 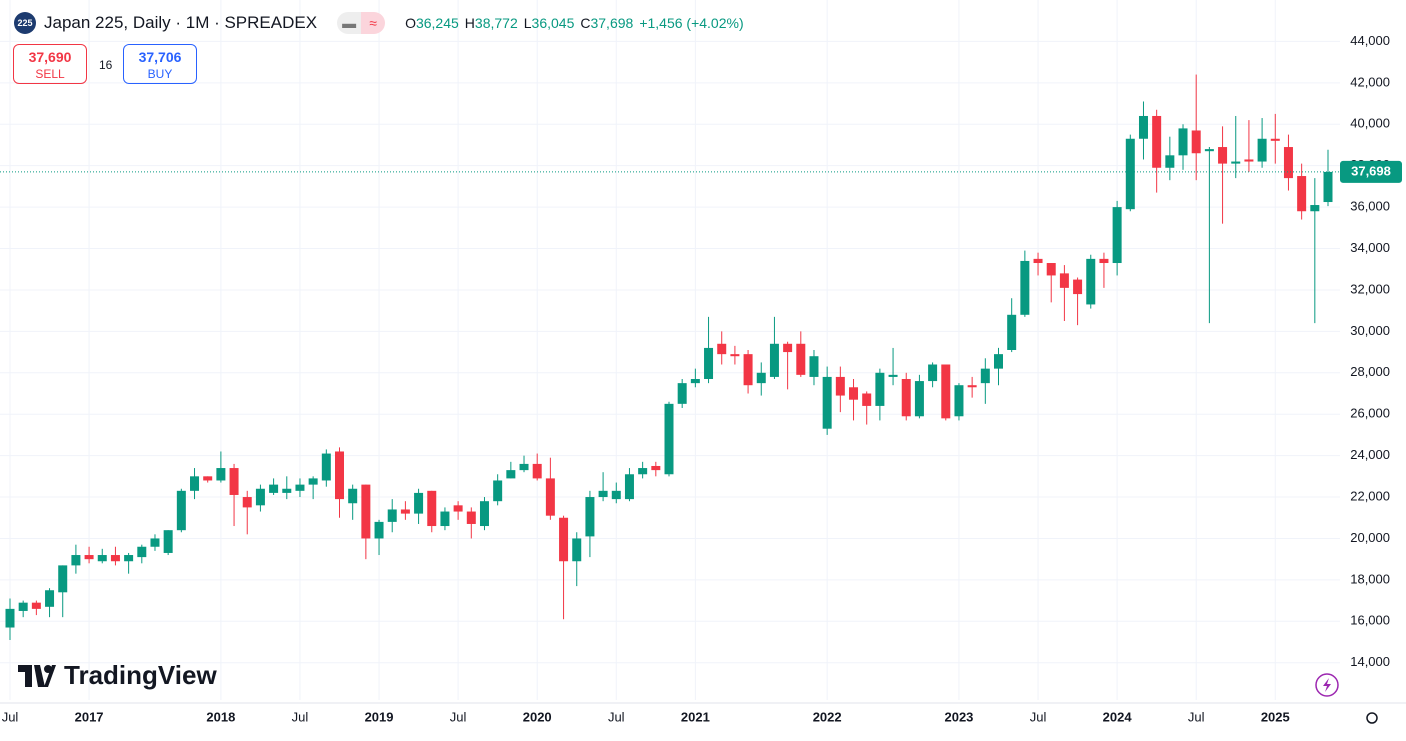 I want to click on x-tick-label: 2021, so click(x=695, y=716).